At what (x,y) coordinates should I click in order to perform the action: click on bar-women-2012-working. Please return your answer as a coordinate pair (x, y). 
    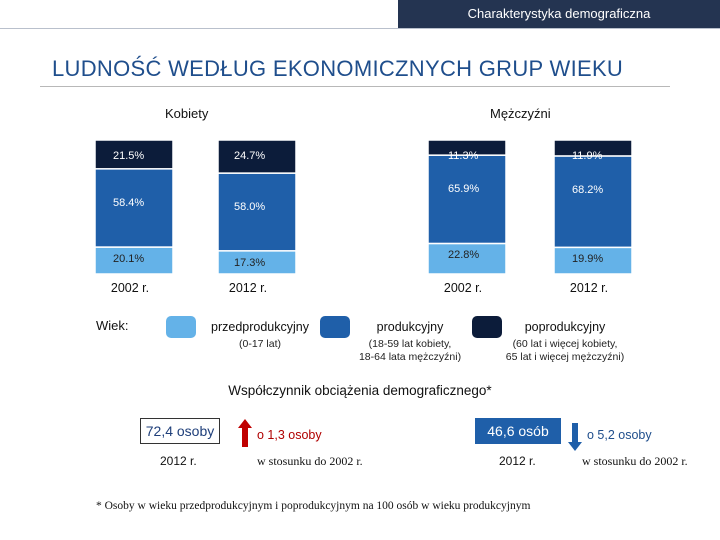
    Looking at the image, I should click on (257, 212).